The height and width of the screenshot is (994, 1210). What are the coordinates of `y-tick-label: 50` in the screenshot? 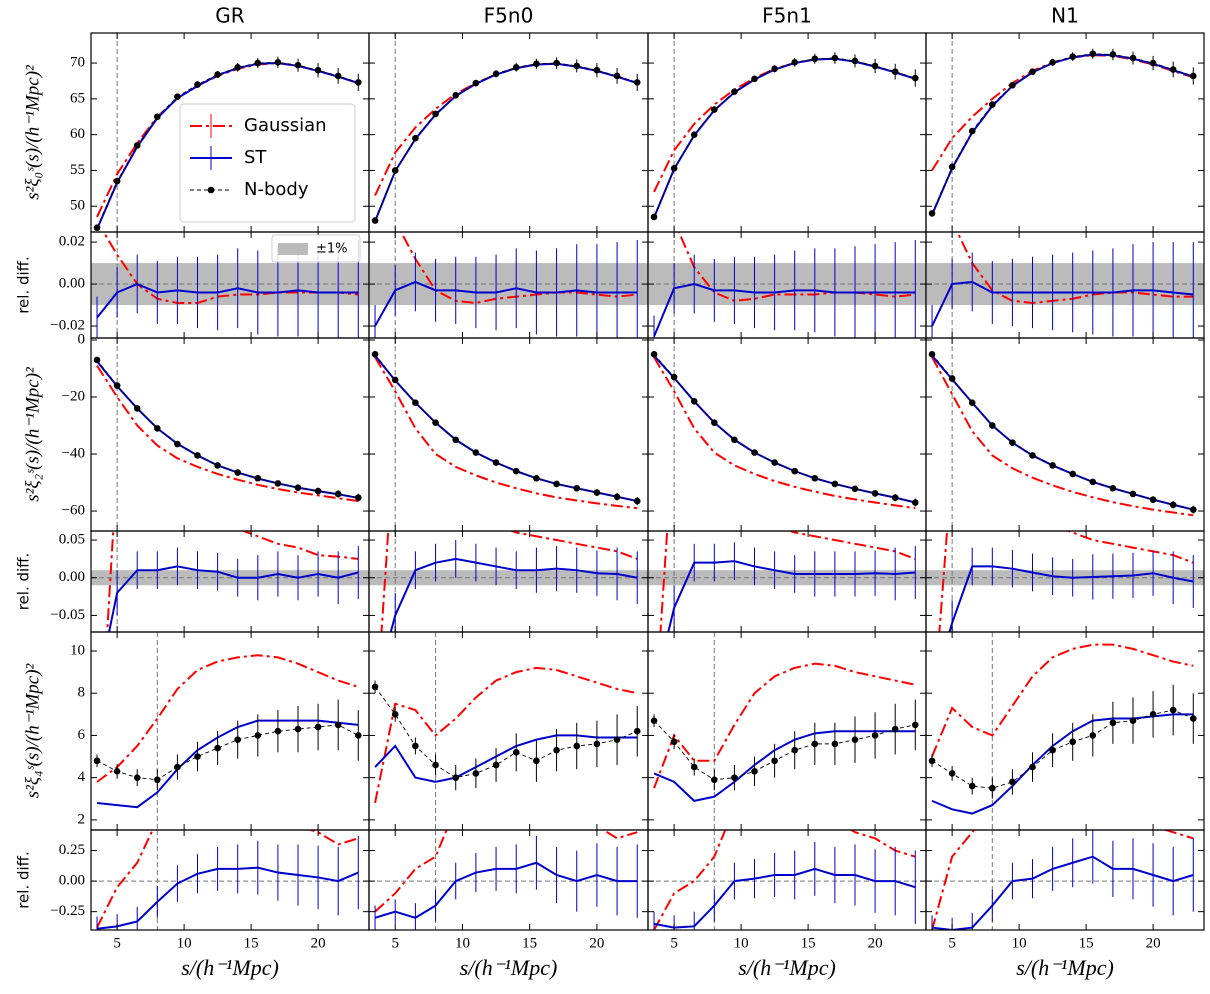 It's located at (77, 206).